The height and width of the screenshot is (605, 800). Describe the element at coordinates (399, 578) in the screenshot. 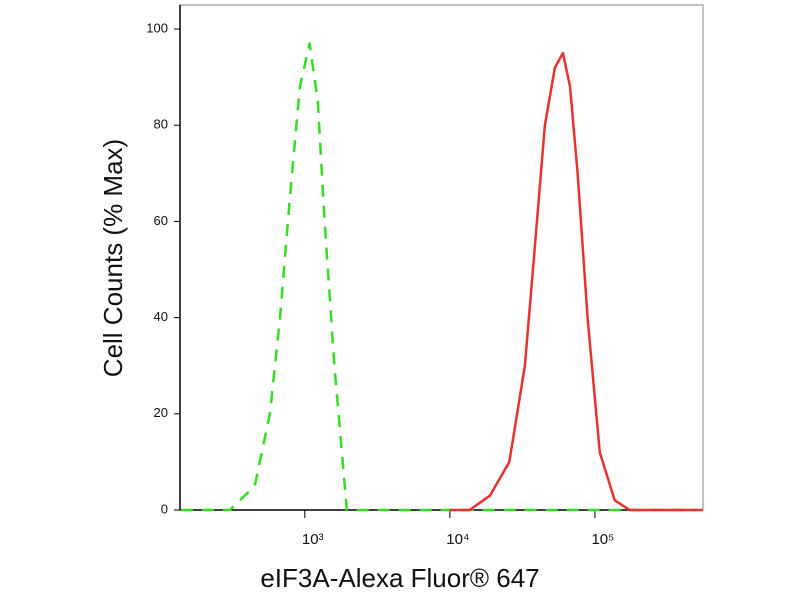

I see `x-axis-label: eIF3A-Alexa Fluor® 647` at that location.